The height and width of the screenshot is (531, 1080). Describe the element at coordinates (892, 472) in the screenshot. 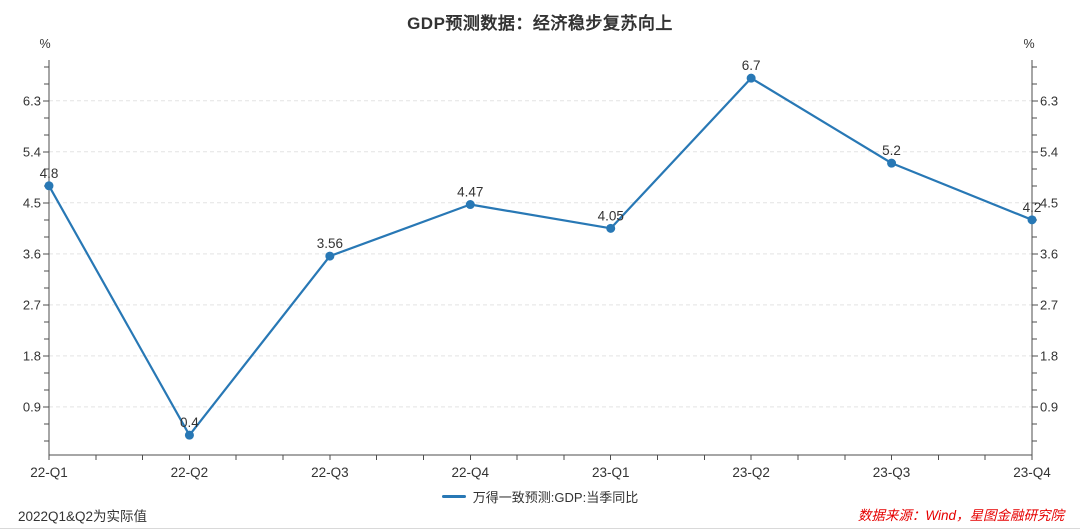

I see `svg-text: 23-Q3` at that location.